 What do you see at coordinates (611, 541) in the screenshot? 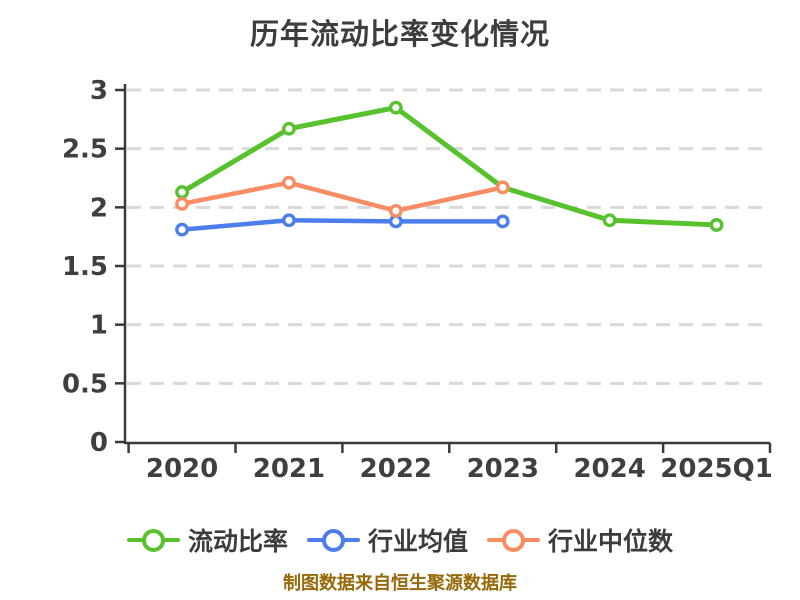
I see `legend-label-industry-median: 行业中位数` at bounding box center [611, 541].